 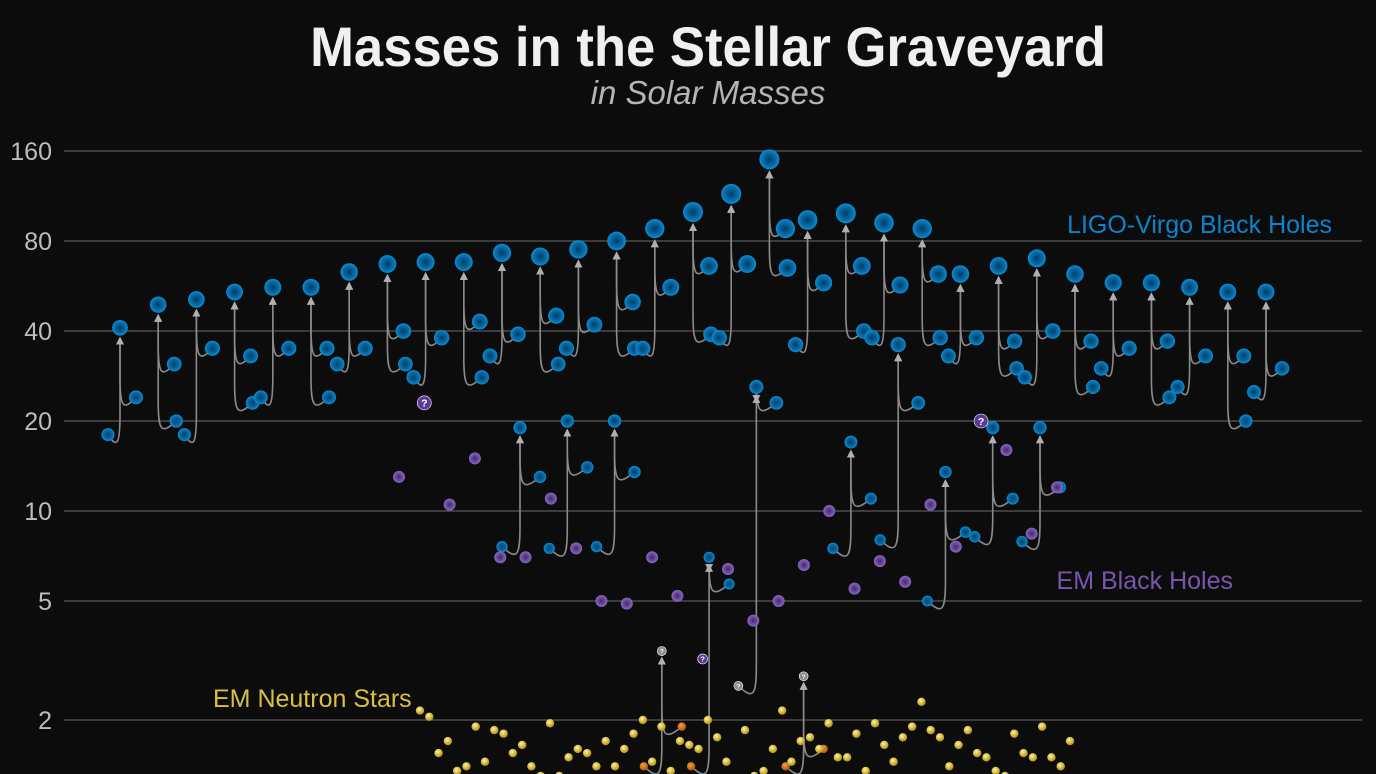 I want to click on ligo-neutron-star-point, so click(x=644, y=766).